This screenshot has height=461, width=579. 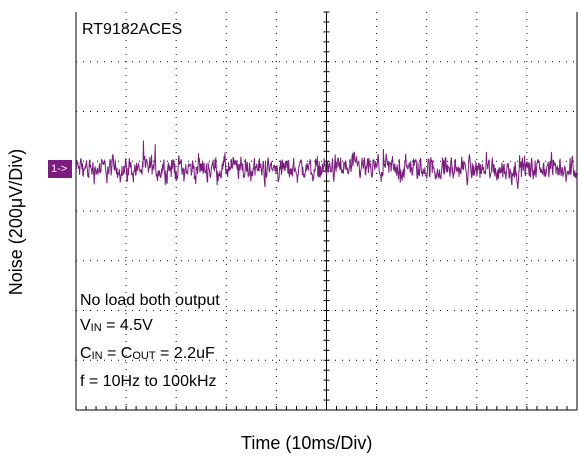 I want to click on annotation-vin: VIN = 4.5V, so click(x=116, y=325).